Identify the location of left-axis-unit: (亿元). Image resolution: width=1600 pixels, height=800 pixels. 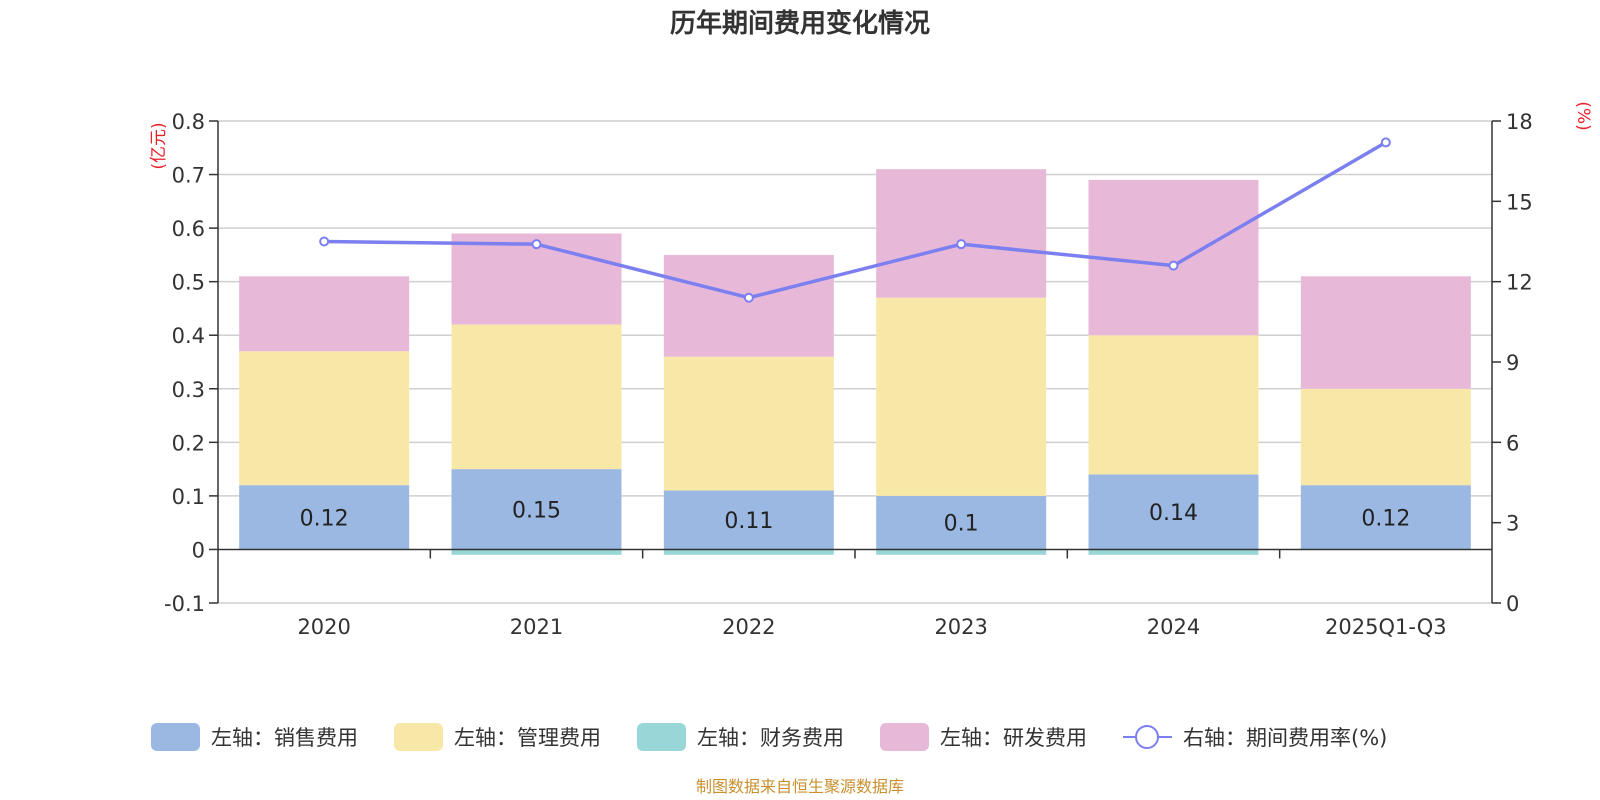
(159, 145).